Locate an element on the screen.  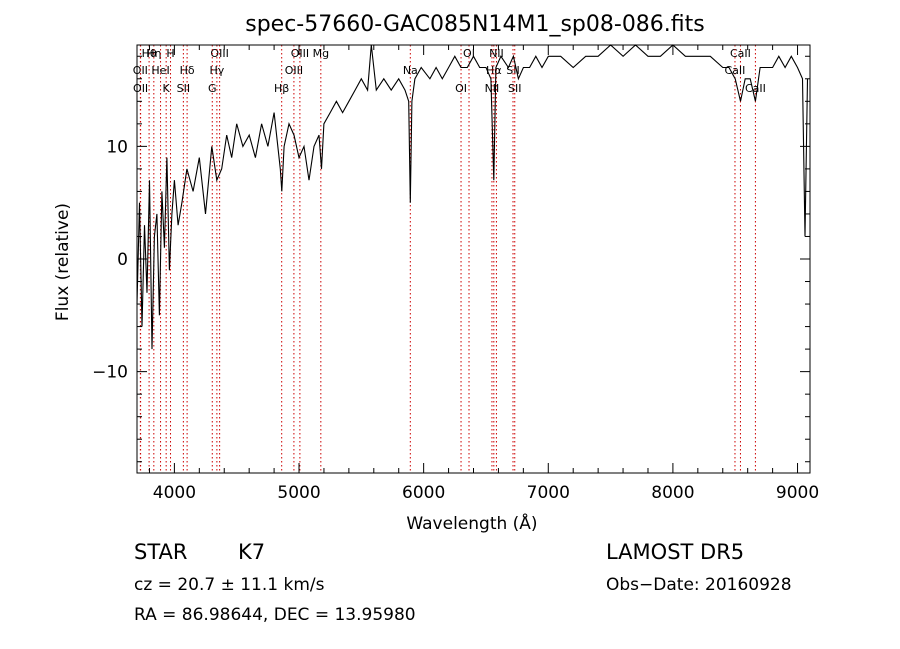
line-label: Hη is located at coordinates (153, 53).